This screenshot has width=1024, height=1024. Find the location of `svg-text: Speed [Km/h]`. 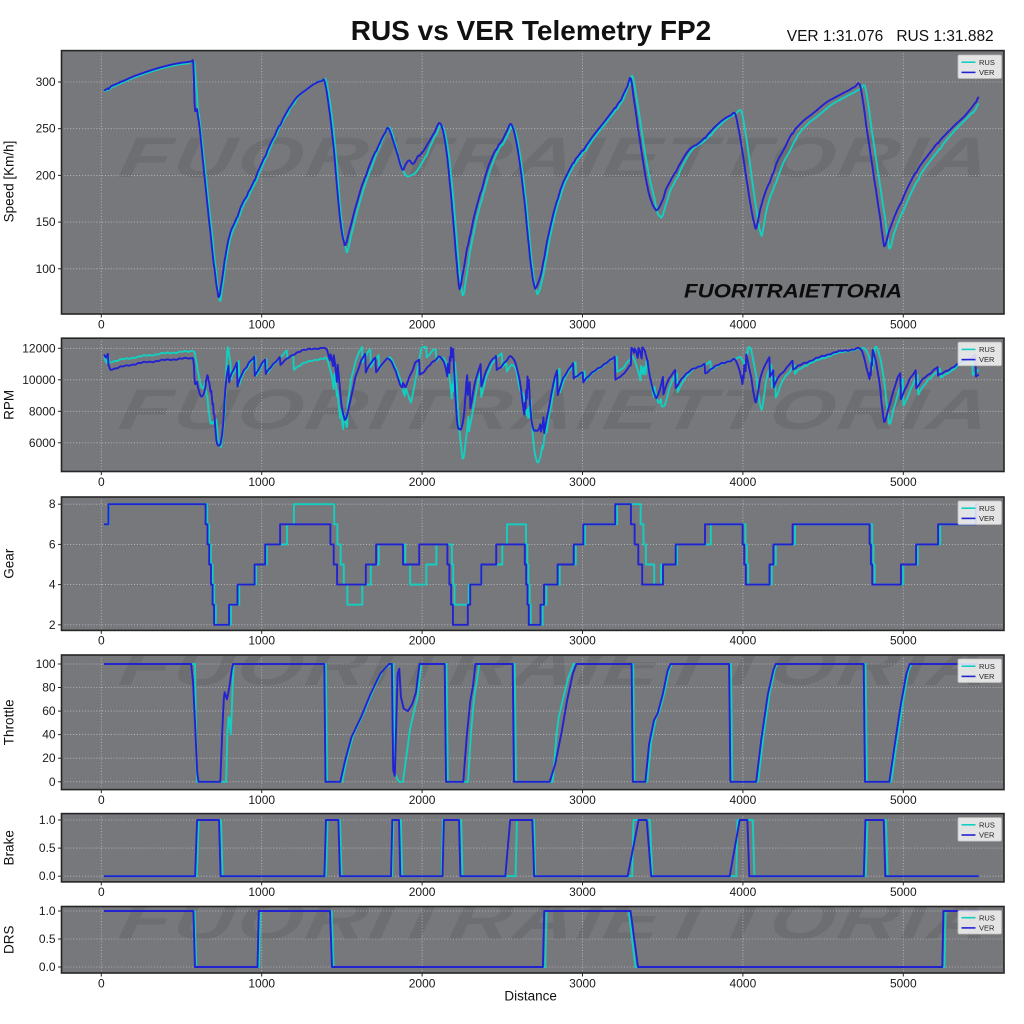

svg-text: Speed [Km/h] is located at coordinates (9, 182).